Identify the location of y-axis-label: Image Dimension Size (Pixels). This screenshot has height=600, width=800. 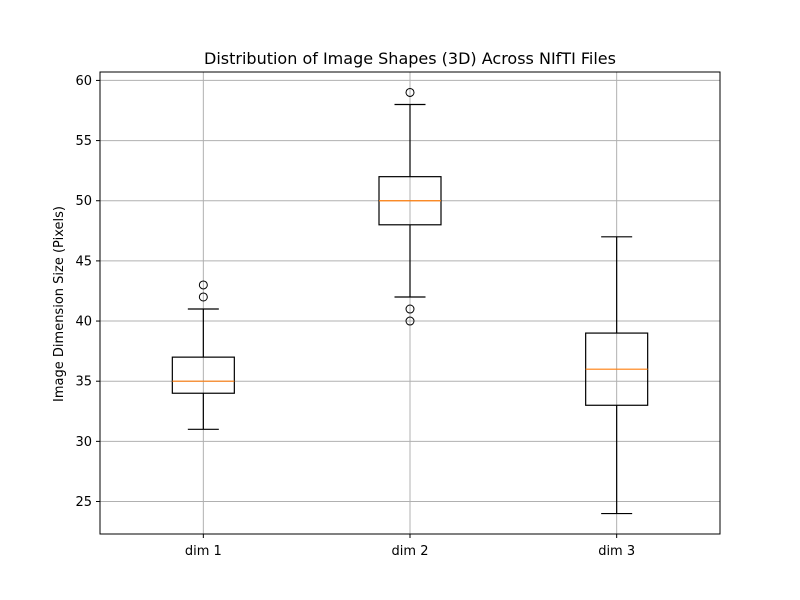
(59, 304).